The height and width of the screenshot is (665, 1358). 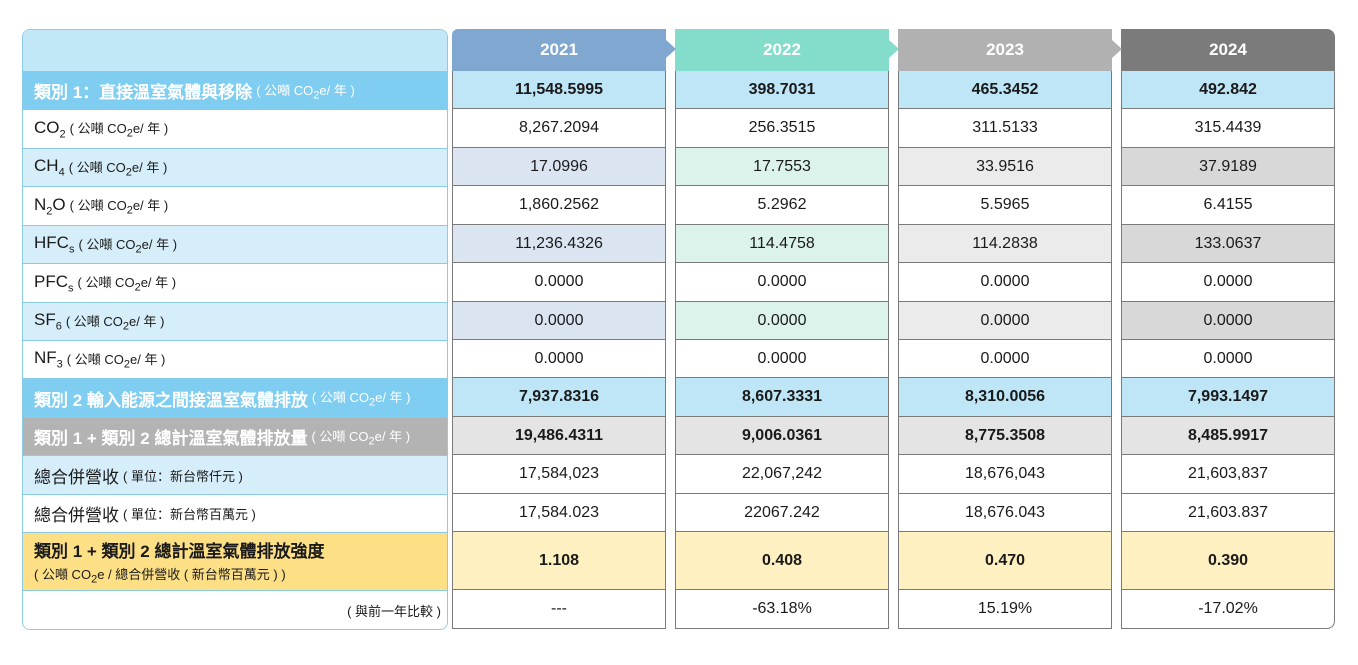 What do you see at coordinates (235, 51) in the screenshot?
I see `label-header-blank` at bounding box center [235, 51].